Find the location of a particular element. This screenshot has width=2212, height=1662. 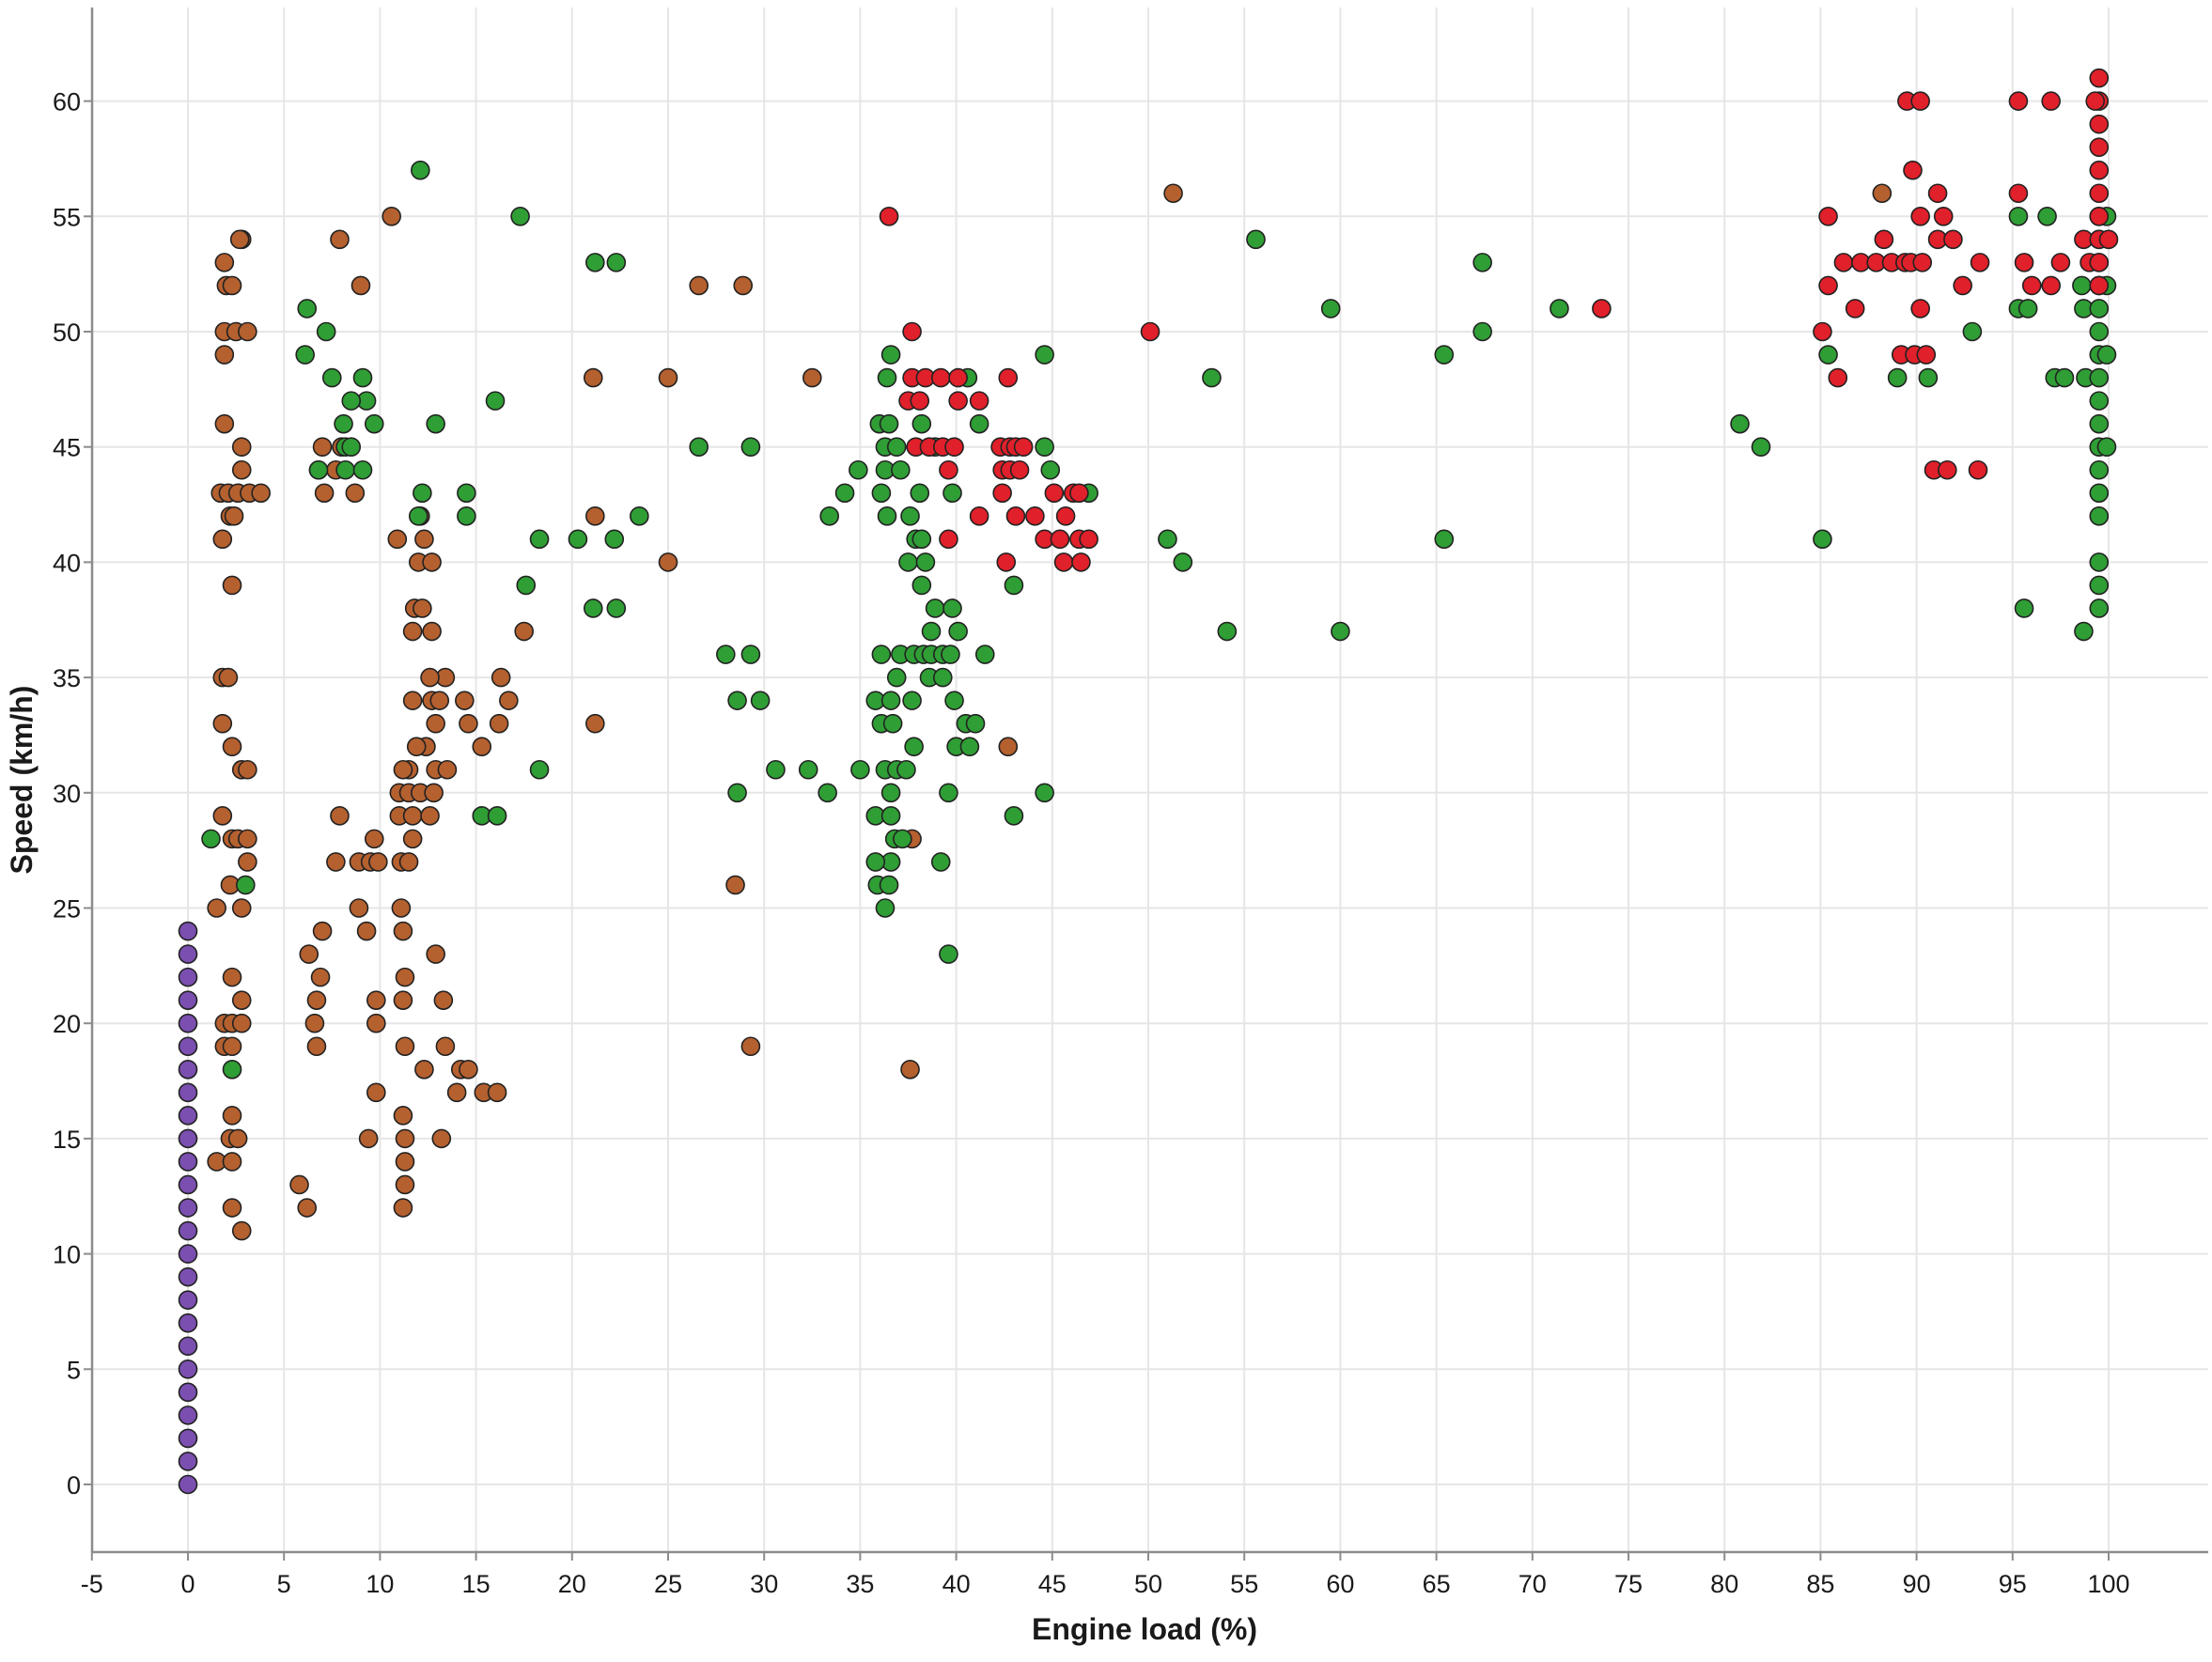

y-tick-label: 40 is located at coordinates (67, 563).